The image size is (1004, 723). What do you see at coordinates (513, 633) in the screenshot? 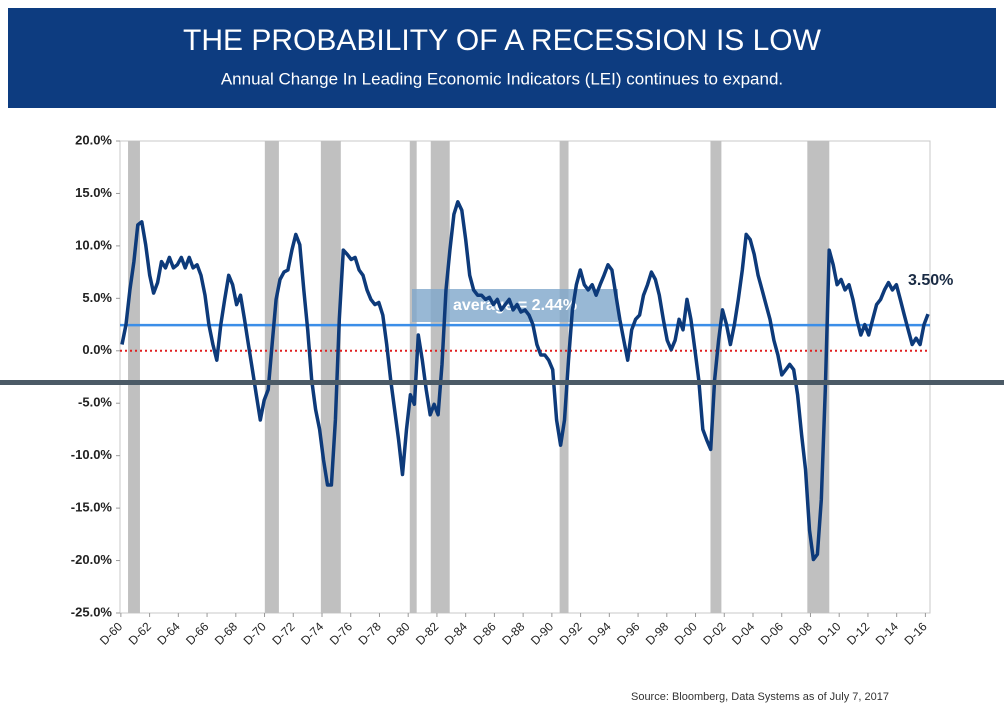
I see `x-tick-label: D-88` at bounding box center [513, 633].